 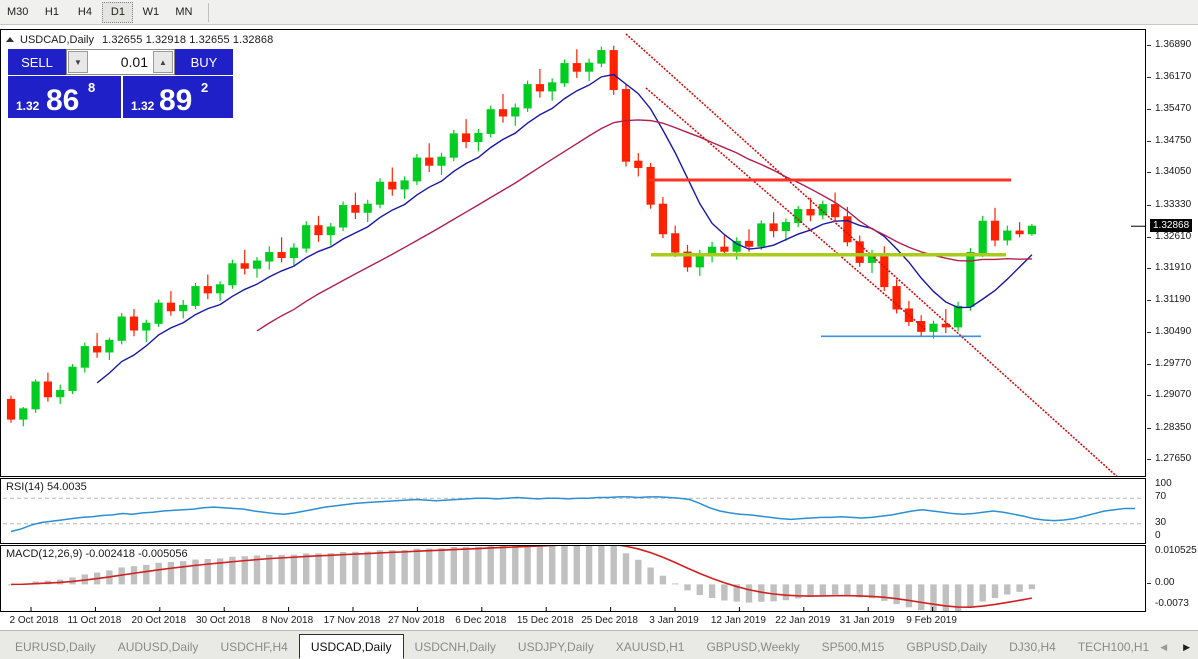 I want to click on price-tick: 1.34050, so click(x=1169, y=172).